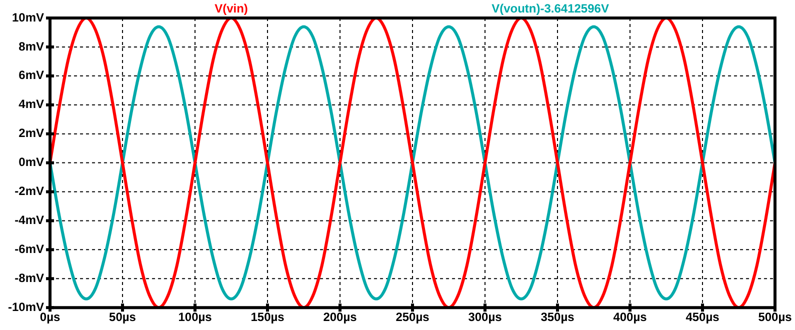  What do you see at coordinates (231, 8) in the screenshot?
I see `series-label: V(vin)` at bounding box center [231, 8].